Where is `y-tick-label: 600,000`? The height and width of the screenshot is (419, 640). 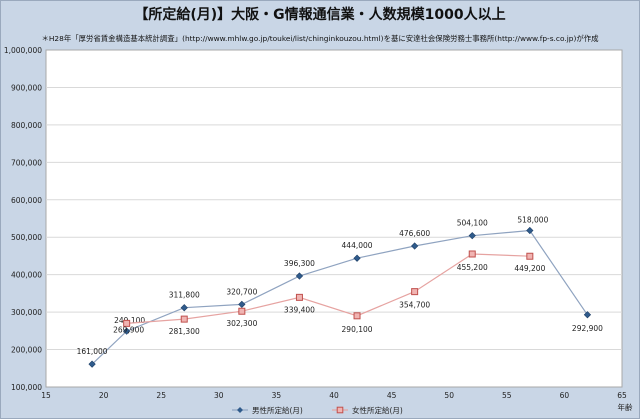 y-tick-label: 600,000 is located at coordinates (26, 200).